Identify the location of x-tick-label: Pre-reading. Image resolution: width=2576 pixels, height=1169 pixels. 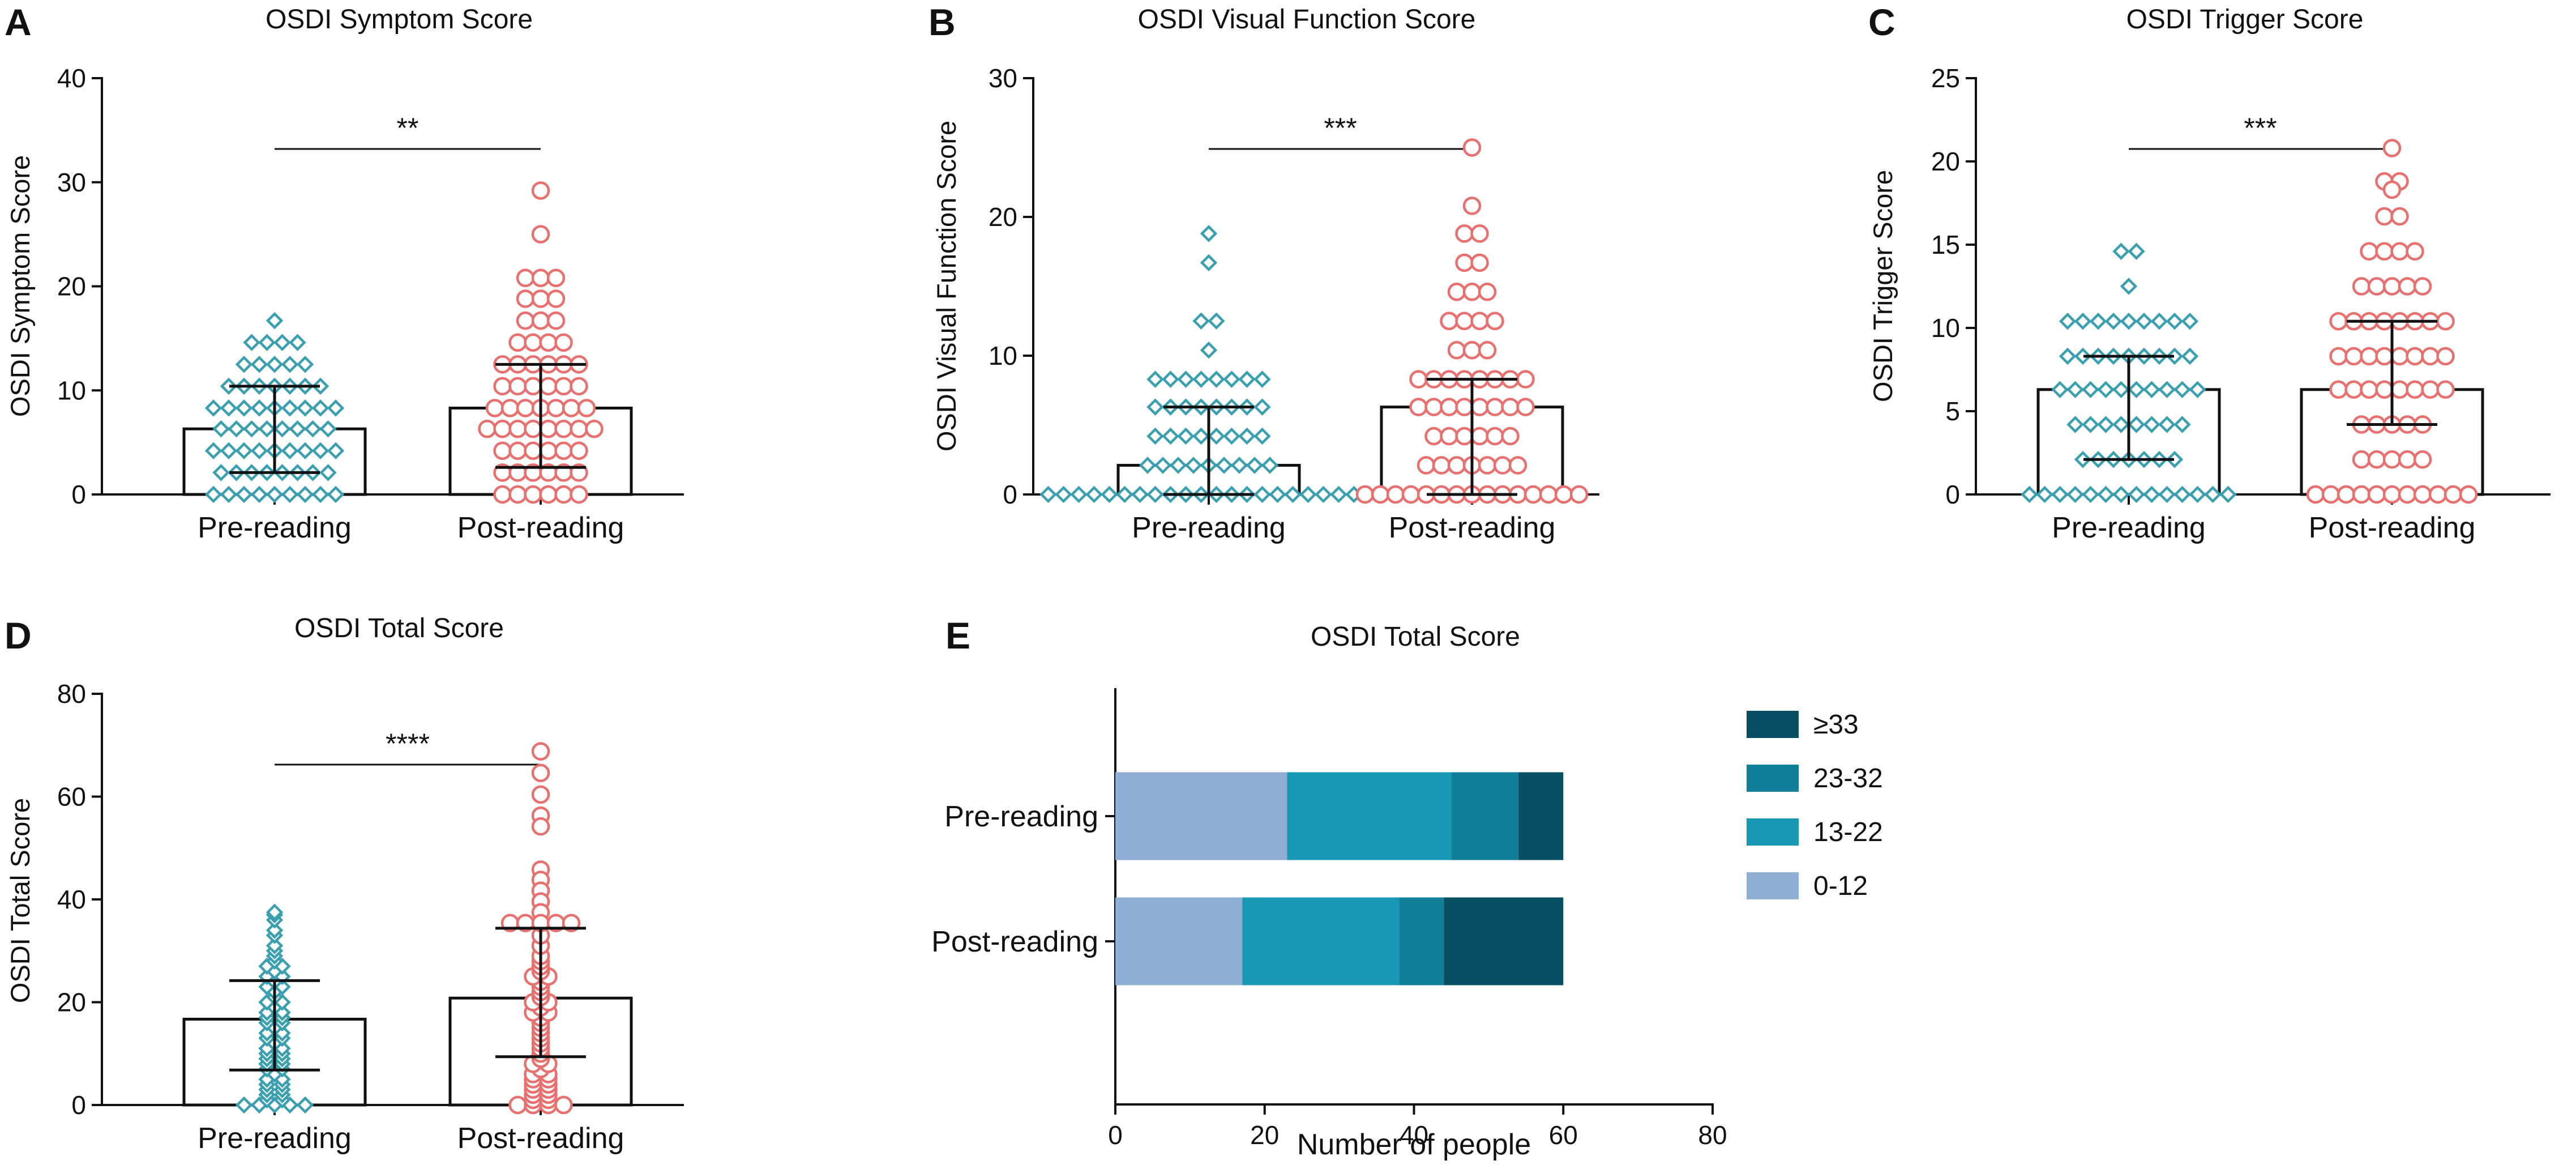
(275, 1138).